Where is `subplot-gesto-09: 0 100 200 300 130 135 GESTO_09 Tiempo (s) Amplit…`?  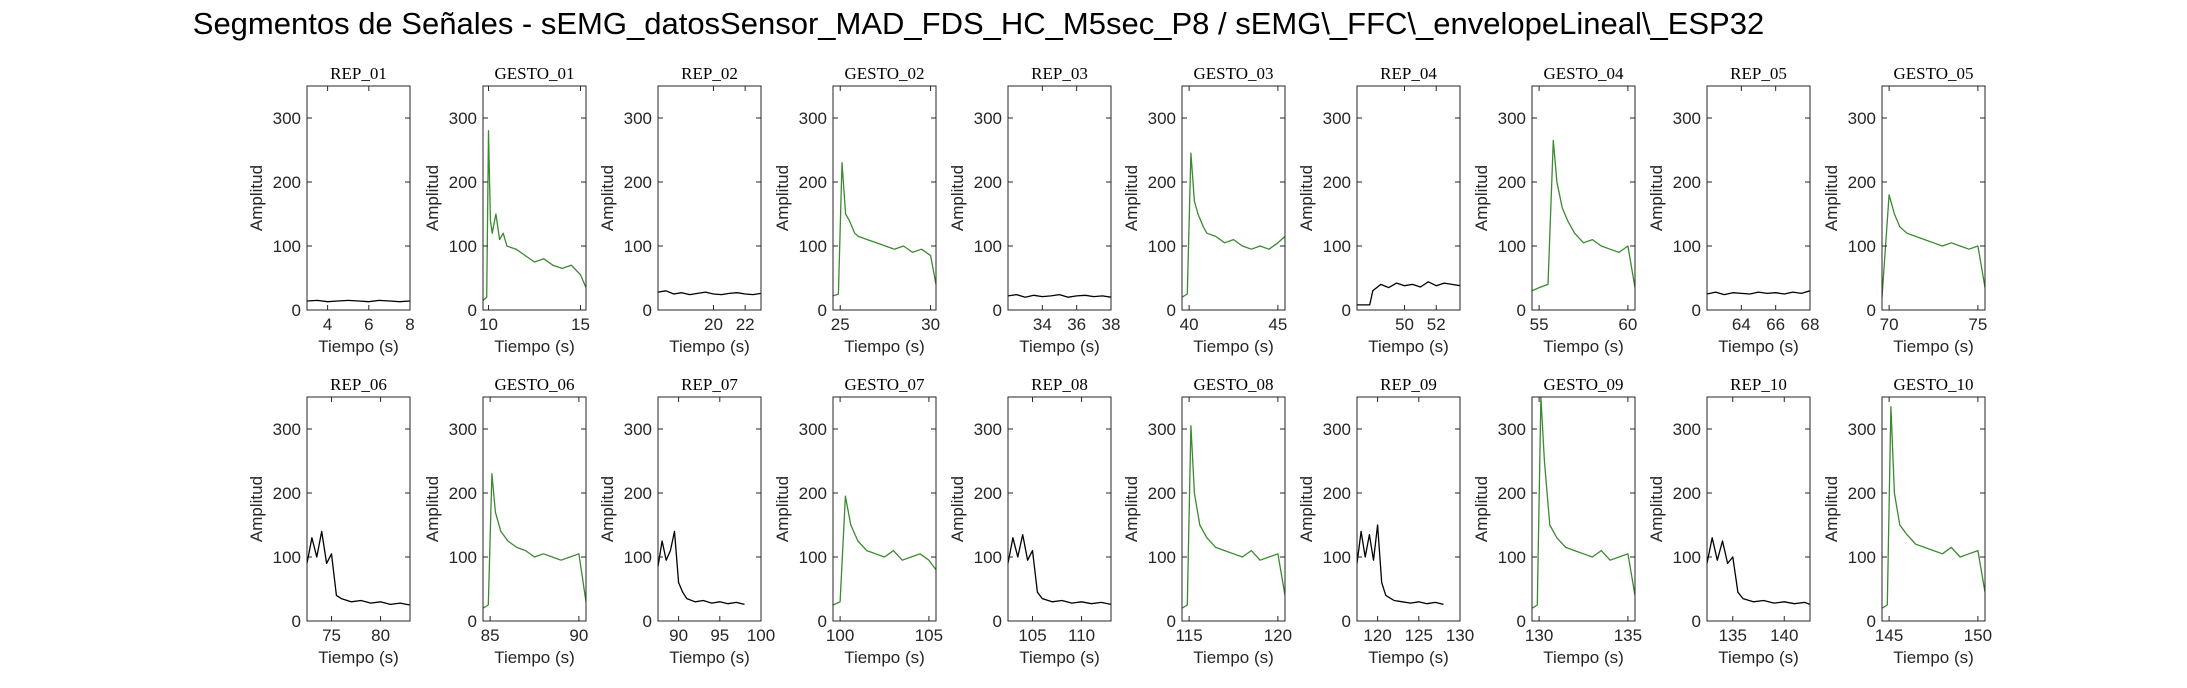 subplot-gesto-09: 0 100 200 300 130 135 GESTO_09 Tiempo (s) Amplit… is located at coordinates (1557, 521).